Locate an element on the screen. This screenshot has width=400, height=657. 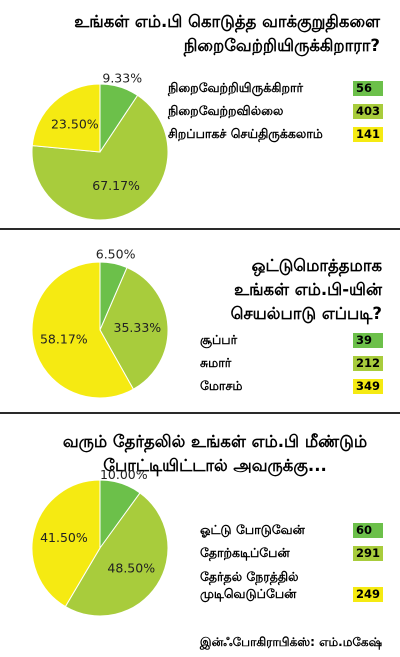
chart-3-legend-label-1: ஓட்டு போடுவேன் is located at coordinates (252, 529).